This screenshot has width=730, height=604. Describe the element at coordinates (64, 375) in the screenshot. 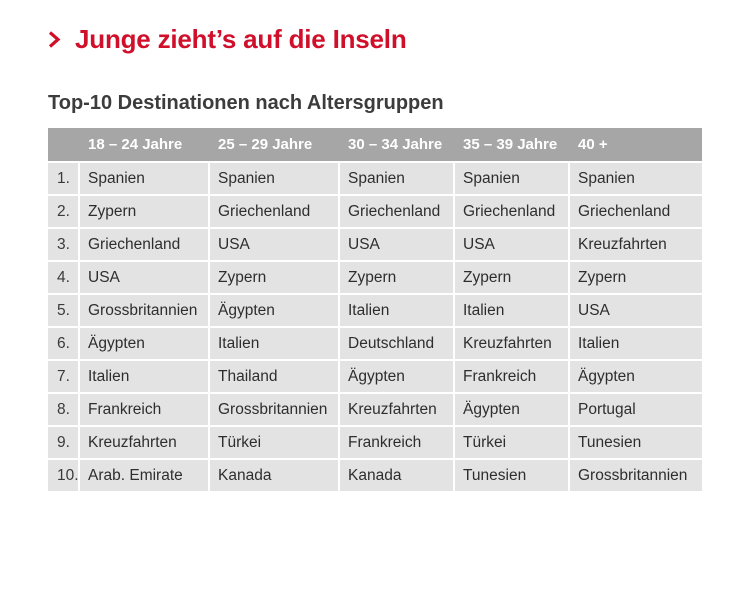

I see `rank-cell: 7.` at that location.